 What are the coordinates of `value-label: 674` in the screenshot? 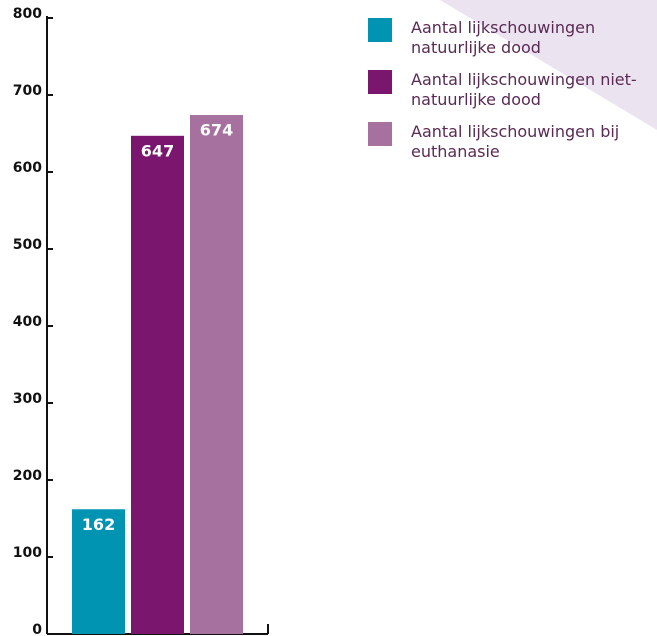 It's located at (216, 130).